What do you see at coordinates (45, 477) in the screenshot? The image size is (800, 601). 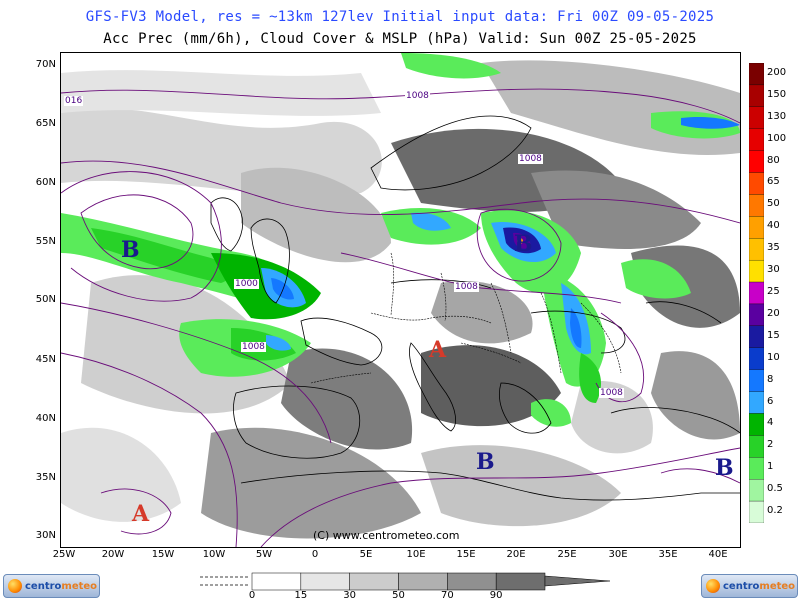 I see `lat-label-35n: 35N` at bounding box center [45, 477].